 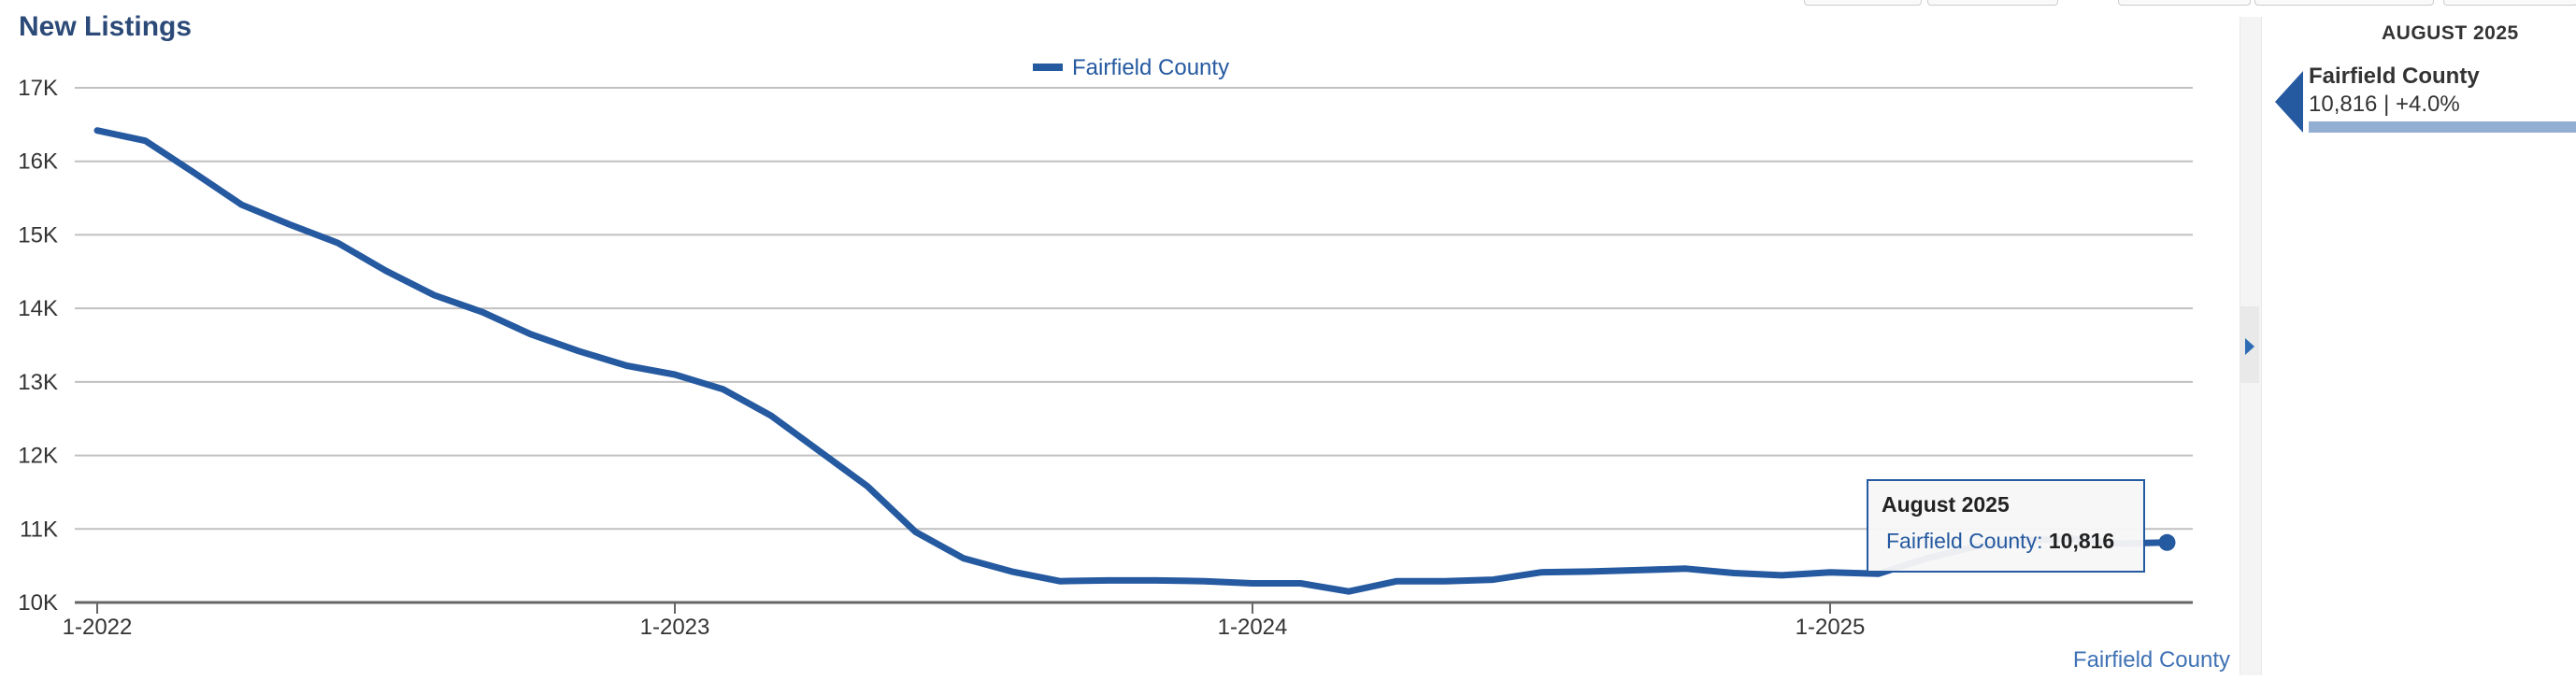 What do you see at coordinates (1288, 3) in the screenshot?
I see `top-toolbar` at bounding box center [1288, 3].